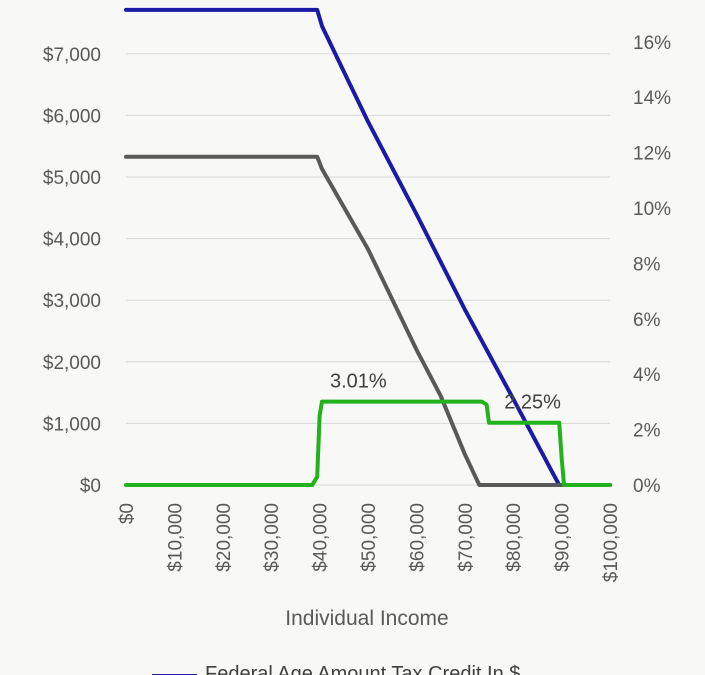 The width and height of the screenshot is (705, 675). I want to click on right-tick-label: 14%, so click(652, 98).